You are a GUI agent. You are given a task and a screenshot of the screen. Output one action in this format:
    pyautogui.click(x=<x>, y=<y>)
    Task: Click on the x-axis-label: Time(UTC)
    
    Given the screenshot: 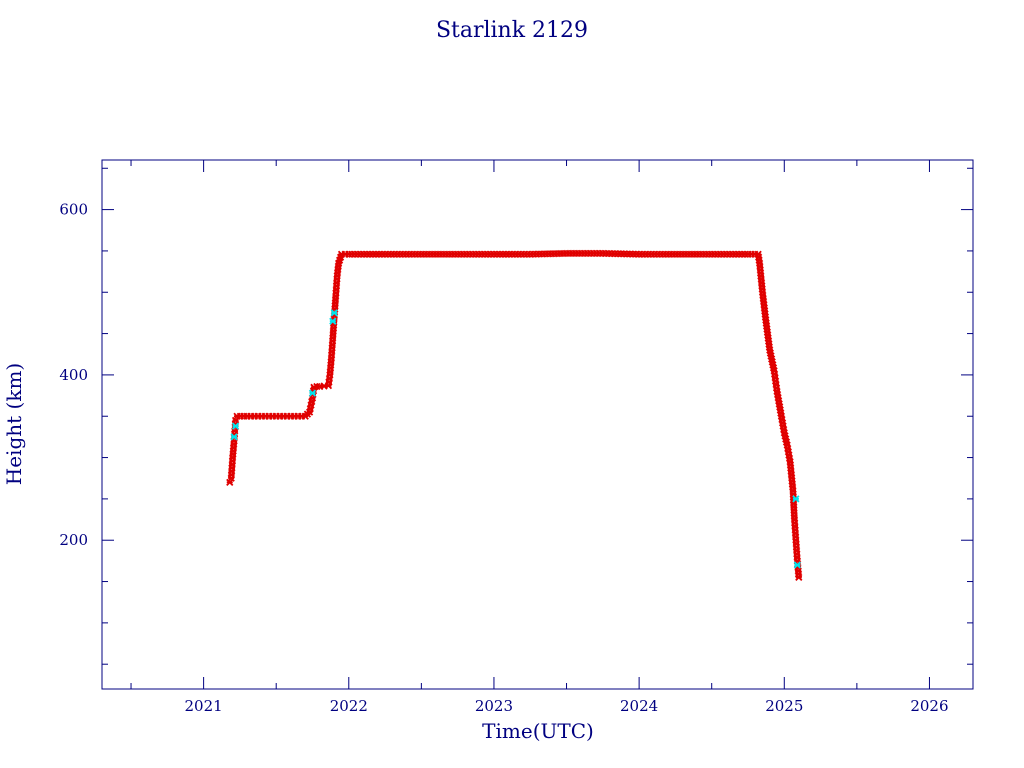 What is the action you would take?
    pyautogui.click(x=538, y=731)
    